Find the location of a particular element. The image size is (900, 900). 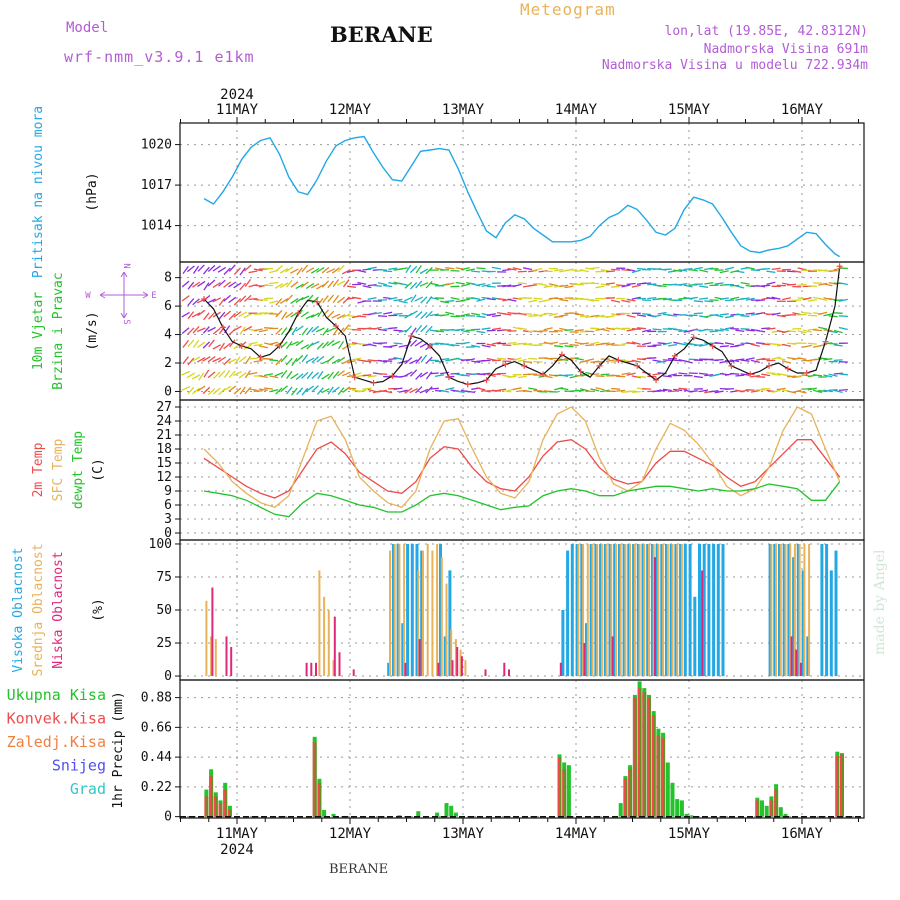

bottom-day-label: 14MAY is located at coordinates (576, 834).